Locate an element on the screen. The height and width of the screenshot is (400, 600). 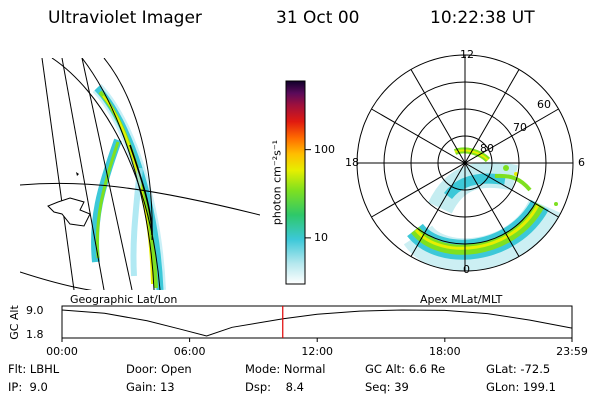
glon-status: GLon: 199.1 is located at coordinates (521, 387).